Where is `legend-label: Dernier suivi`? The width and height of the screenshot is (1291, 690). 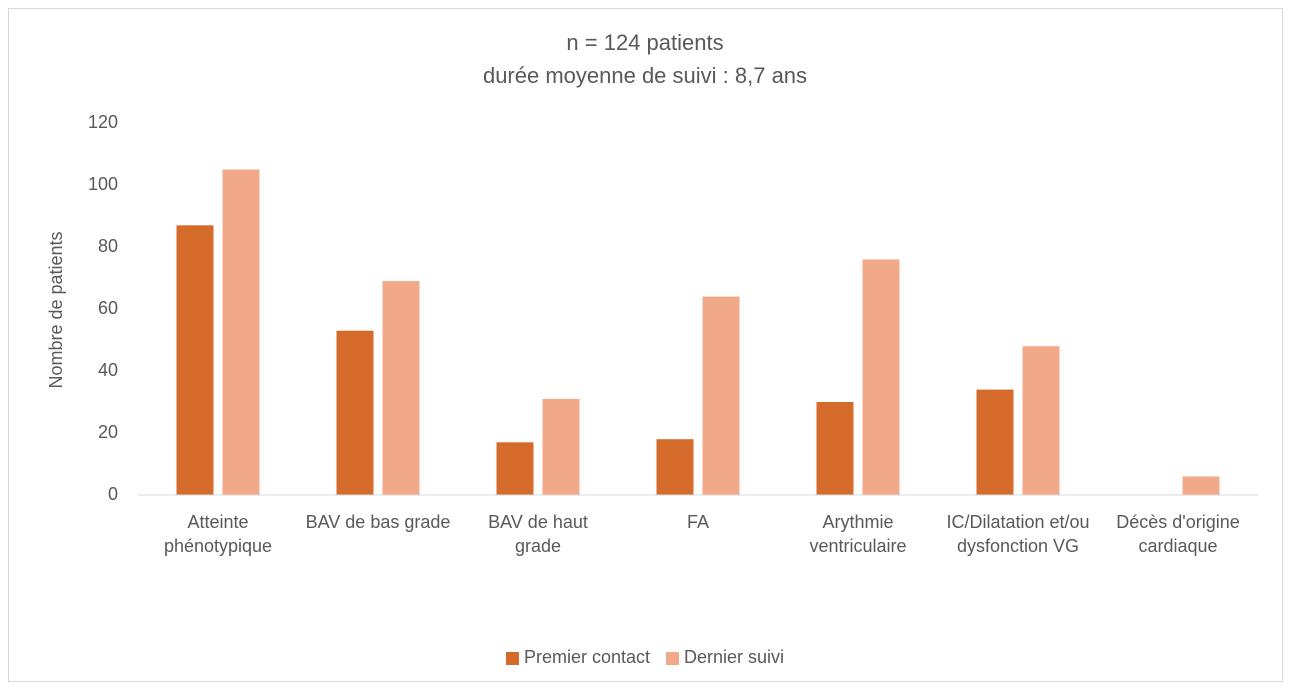
legend-label: Dernier suivi is located at coordinates (734, 657).